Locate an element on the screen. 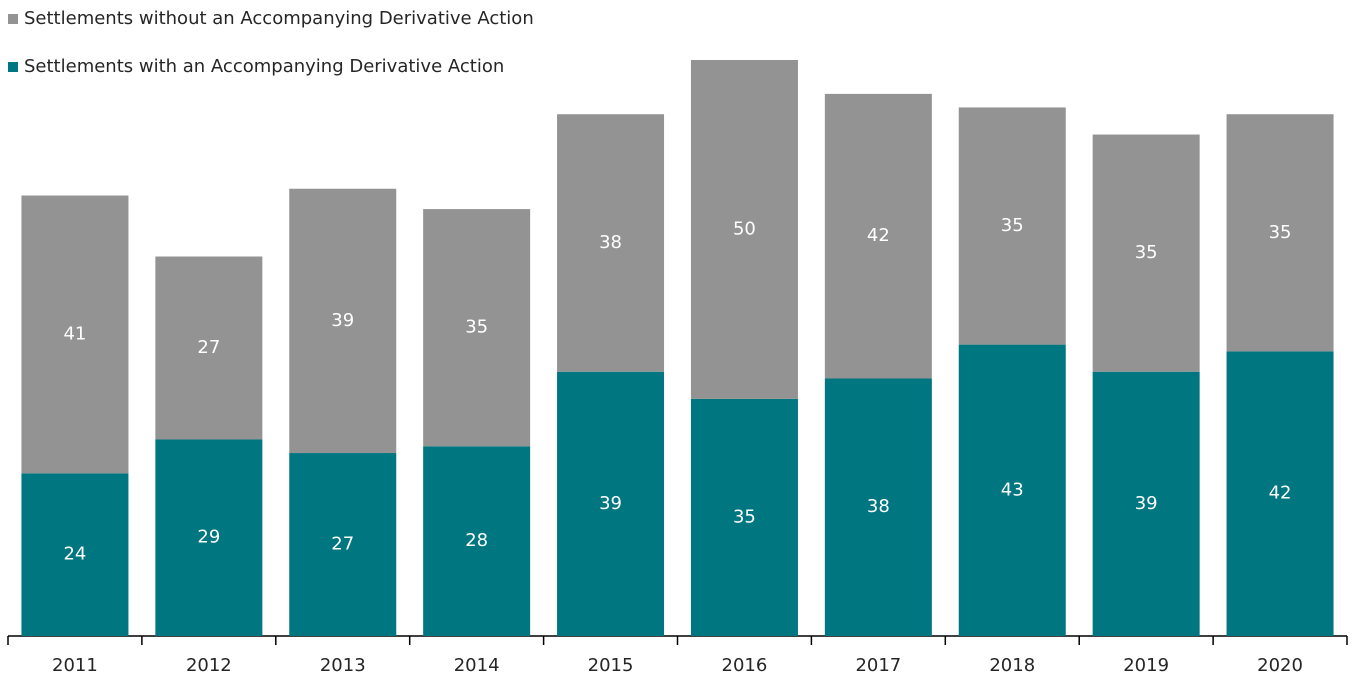 This screenshot has height=679, width=1351. value-label: 43 is located at coordinates (1012, 489).